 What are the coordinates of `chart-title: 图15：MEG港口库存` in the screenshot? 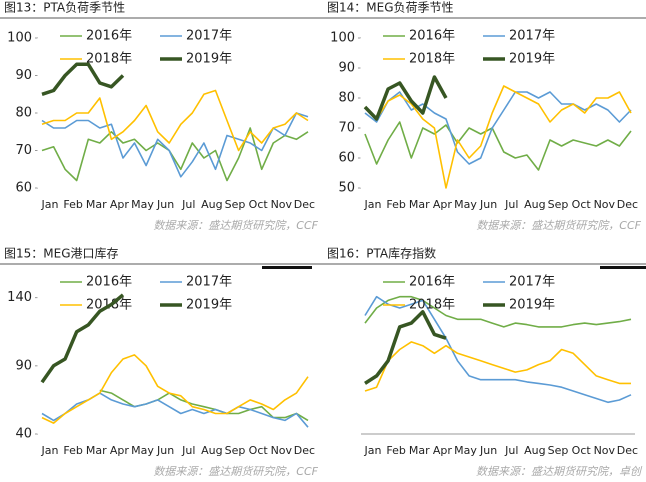 It's located at (61, 253).